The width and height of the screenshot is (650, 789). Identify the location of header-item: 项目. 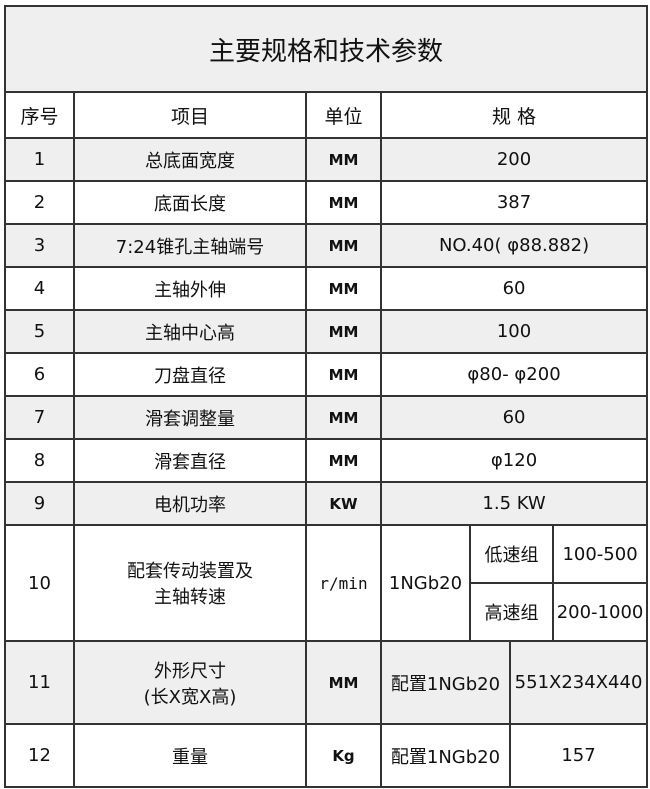
(190, 115).